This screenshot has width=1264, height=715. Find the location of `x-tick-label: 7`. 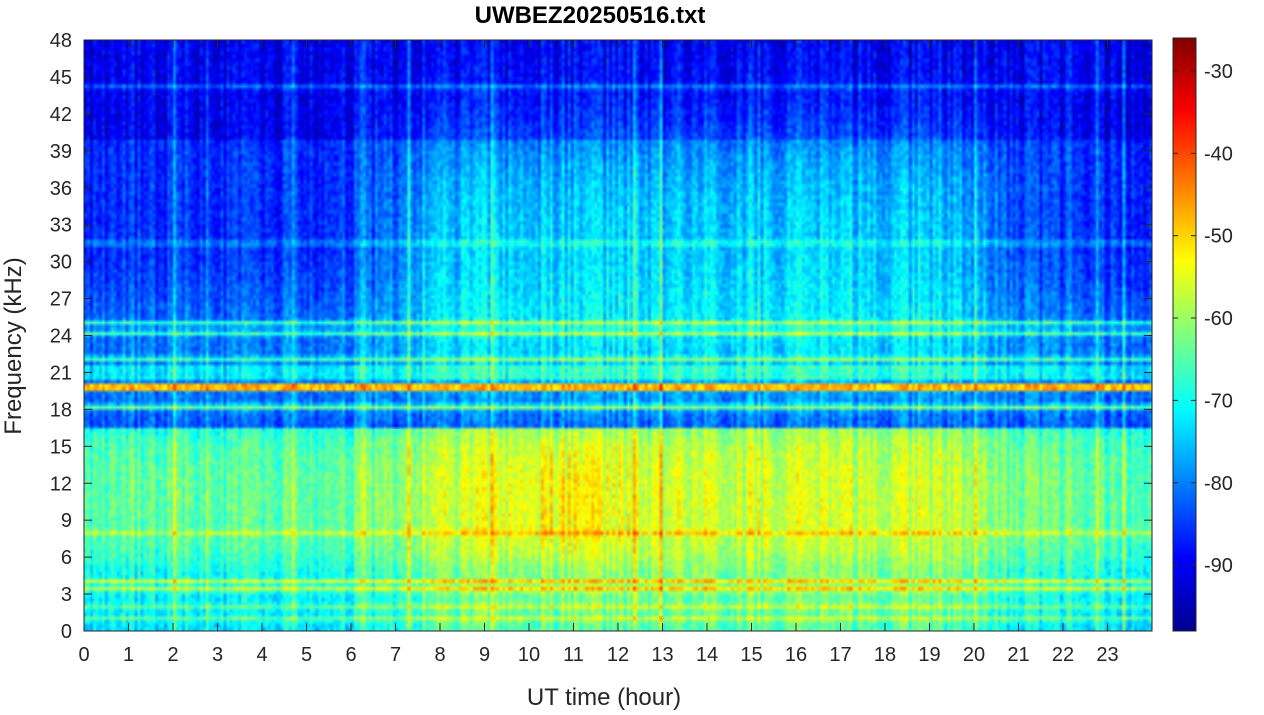

x-tick-label: 7 is located at coordinates (395, 655).